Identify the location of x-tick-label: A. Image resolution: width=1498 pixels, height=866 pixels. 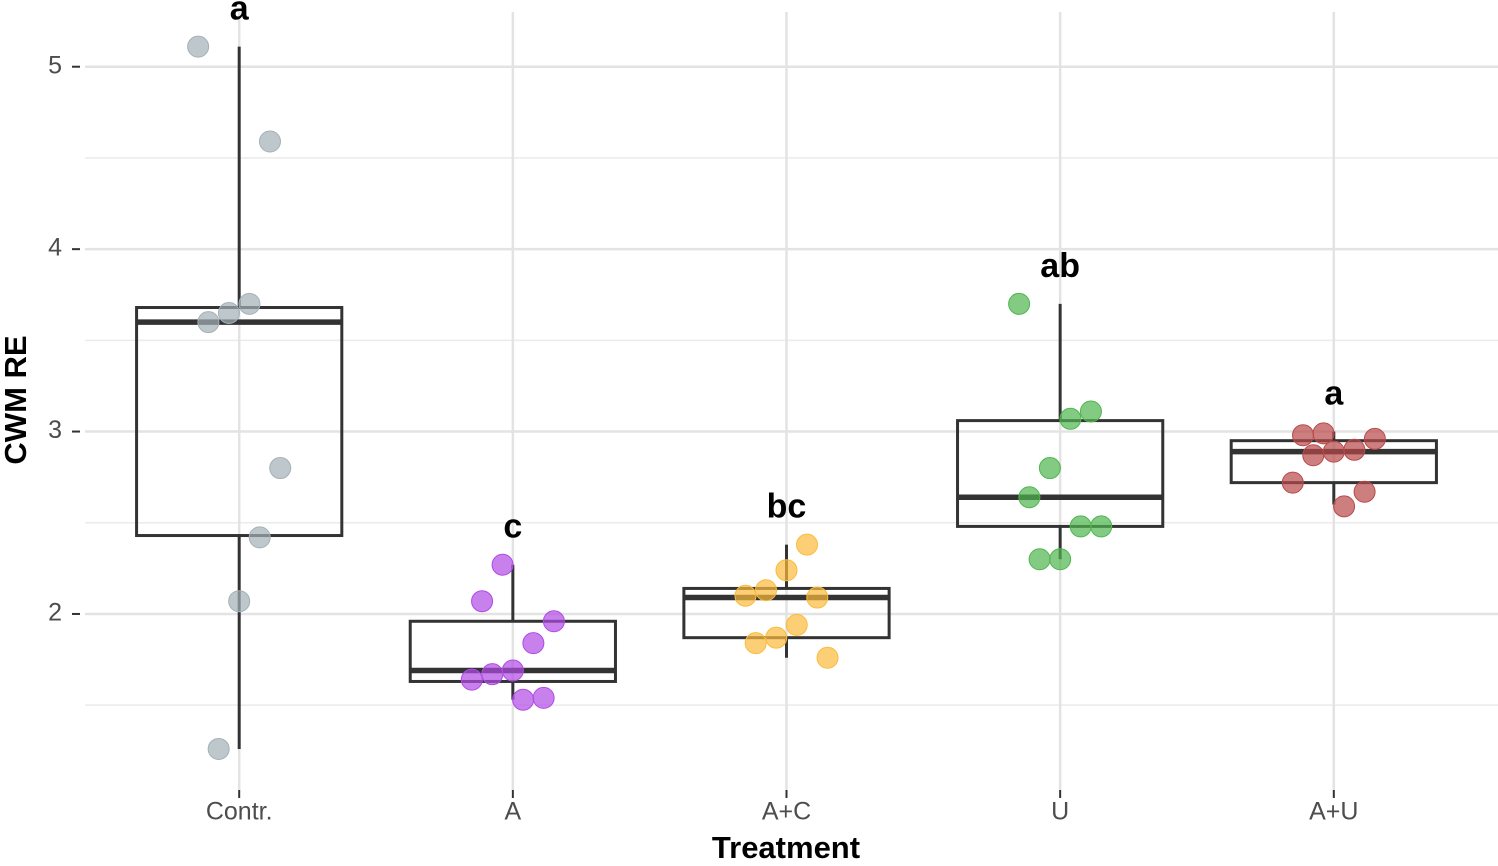
(513, 812).